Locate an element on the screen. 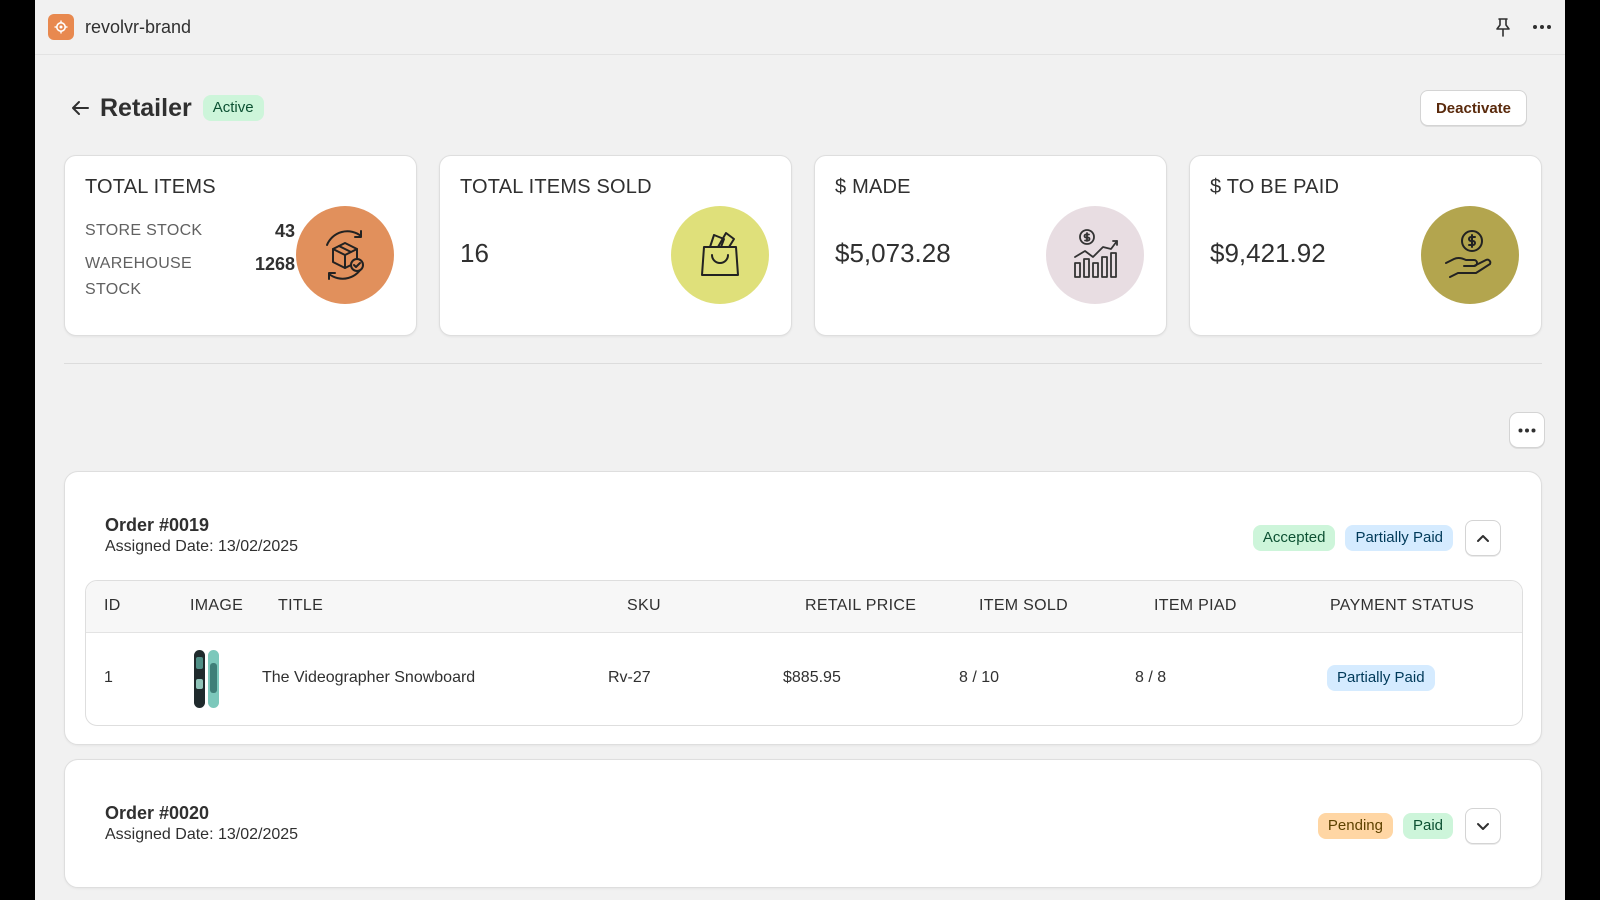 The height and width of the screenshot is (900, 1600). package-cycle-icon is located at coordinates (345, 255).